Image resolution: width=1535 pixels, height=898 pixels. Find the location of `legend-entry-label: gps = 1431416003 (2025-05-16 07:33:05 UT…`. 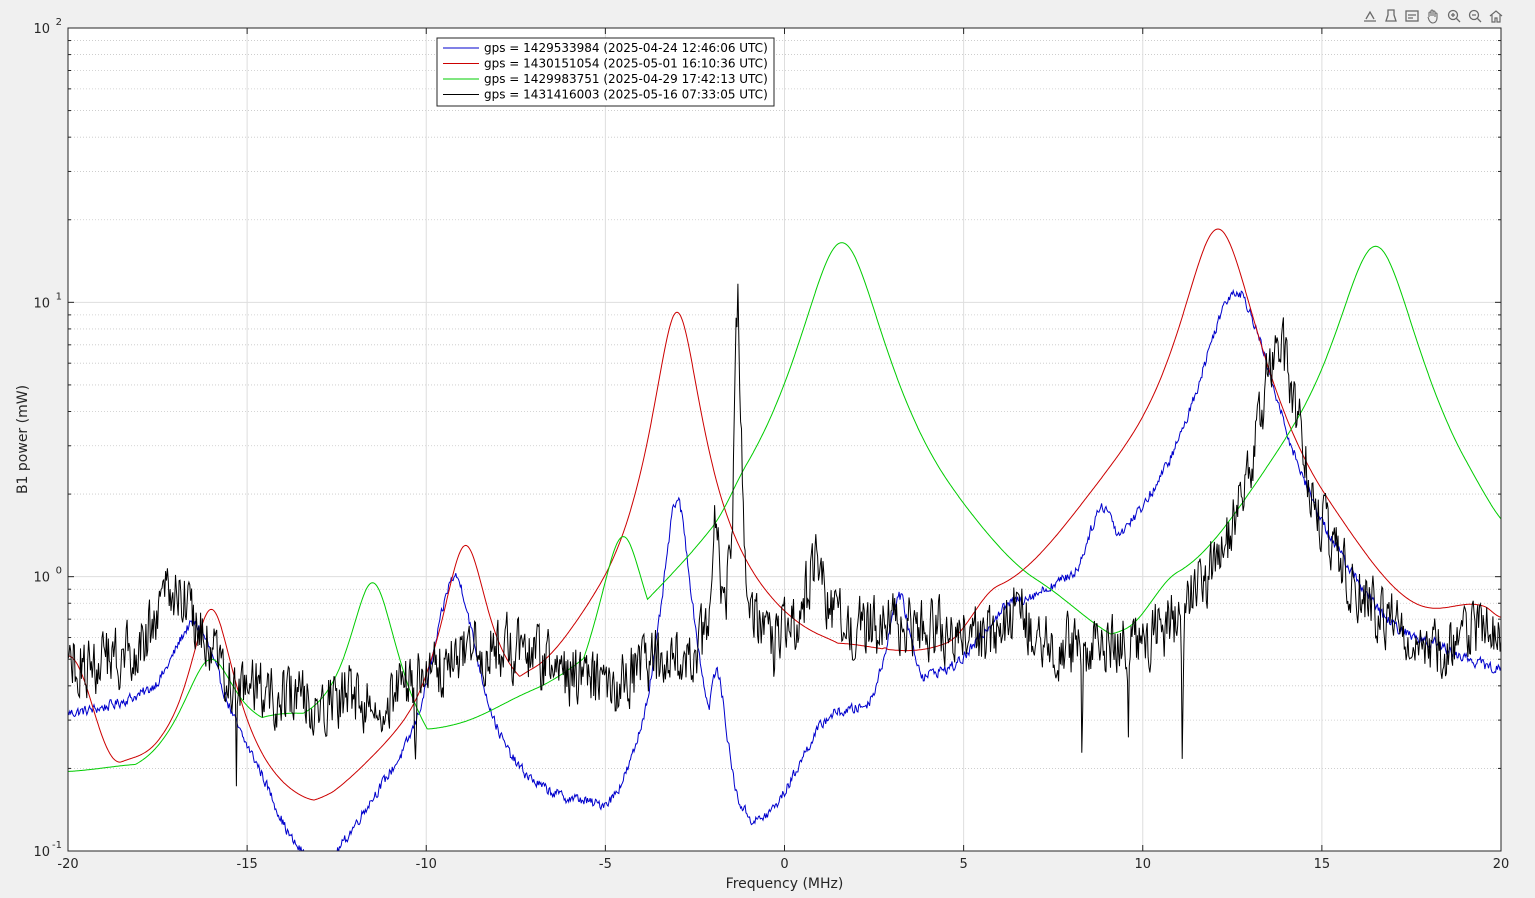

legend-entry-label: gps = 1431416003 (2025-05-16 07:33:05 UT… is located at coordinates (626, 95).